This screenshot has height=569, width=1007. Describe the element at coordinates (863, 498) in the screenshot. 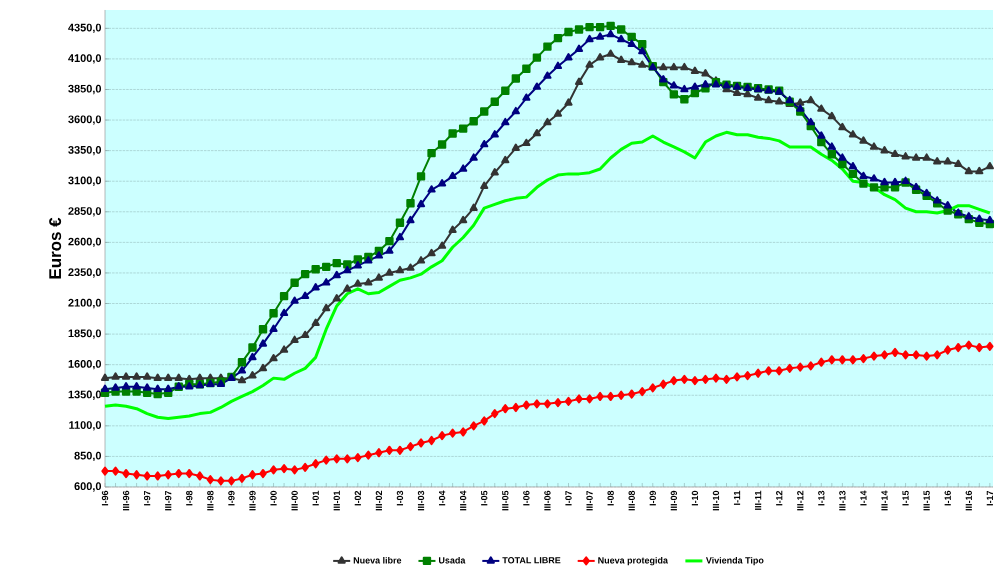

I see `x-tick-label: I-14` at that location.